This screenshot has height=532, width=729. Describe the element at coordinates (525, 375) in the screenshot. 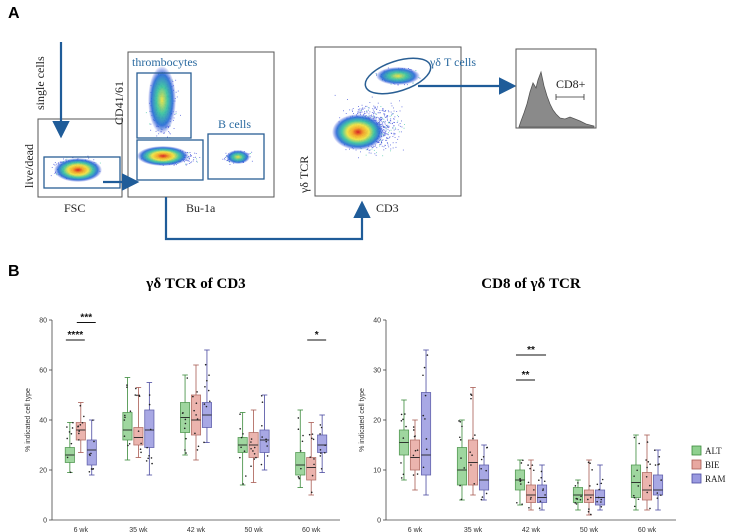

I see `significance-bracket: **` at that location.